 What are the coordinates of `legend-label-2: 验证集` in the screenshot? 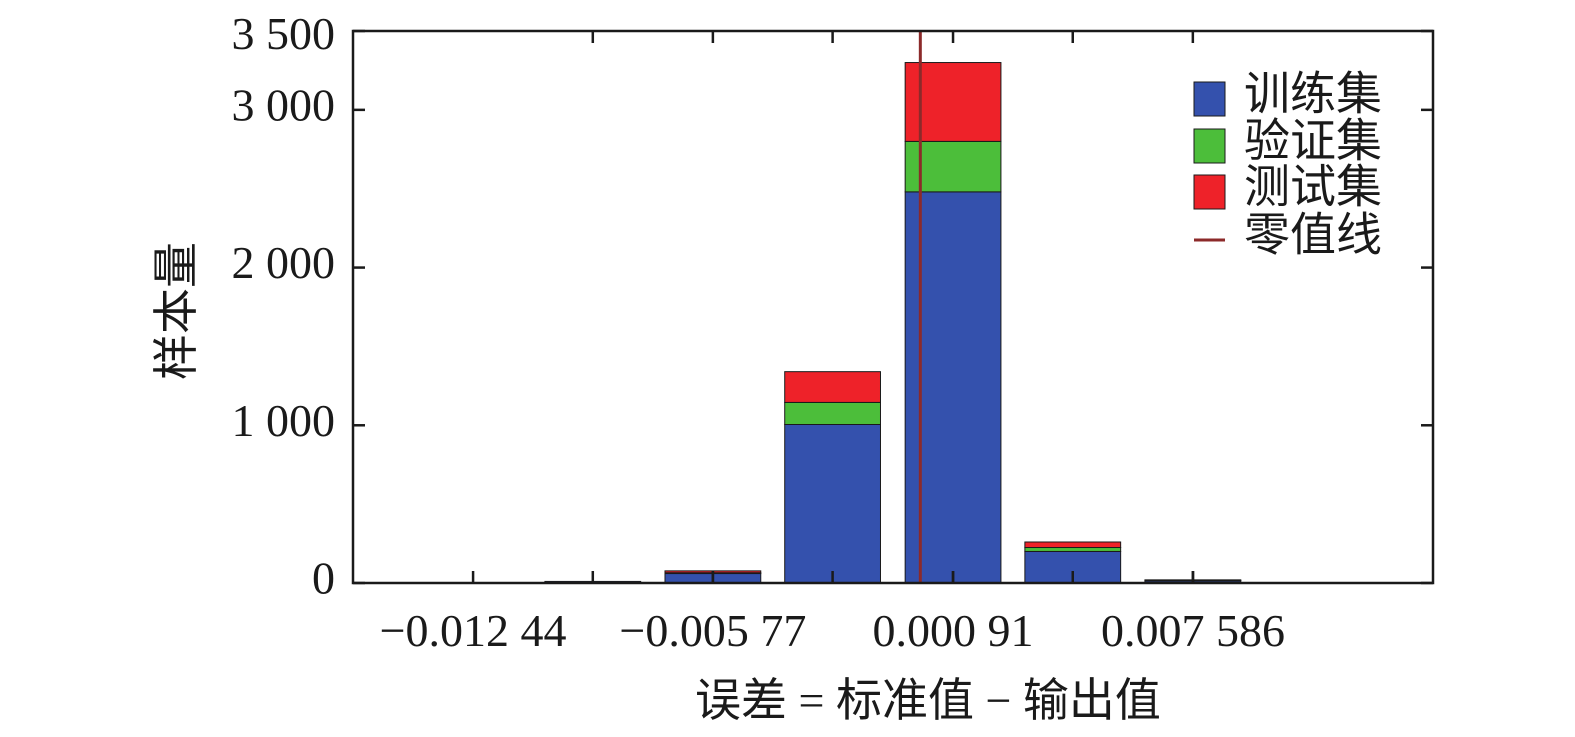 It's located at (1313, 141).